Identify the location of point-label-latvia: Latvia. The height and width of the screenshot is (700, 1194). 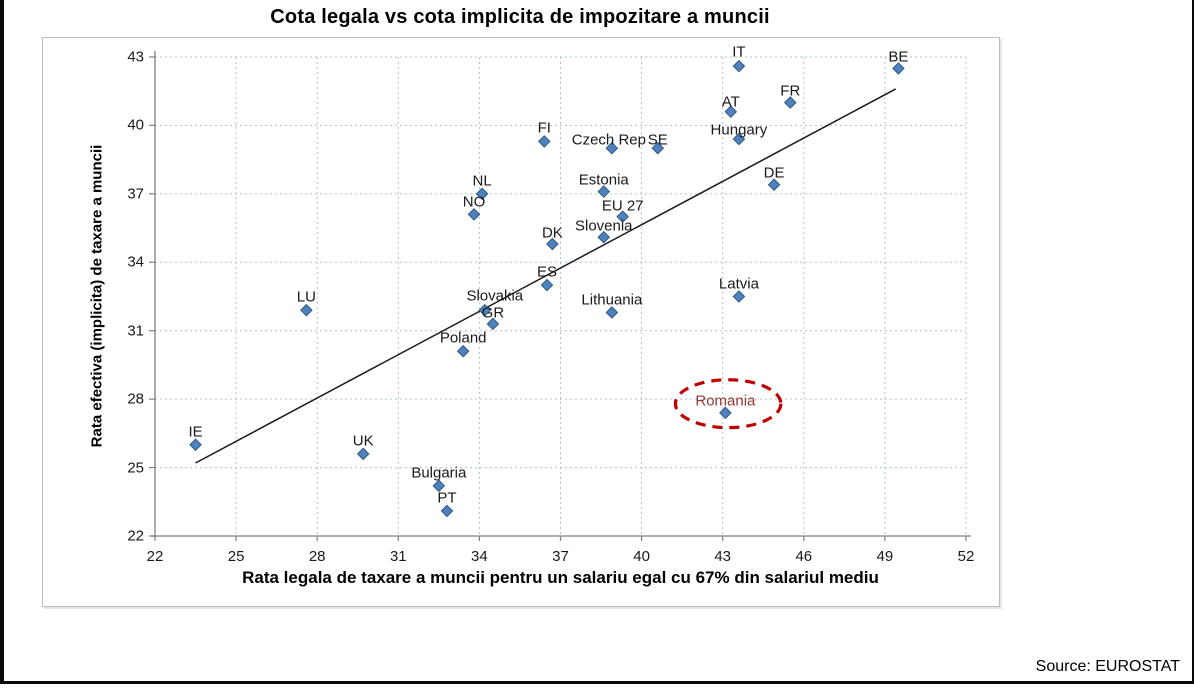
(738, 283).